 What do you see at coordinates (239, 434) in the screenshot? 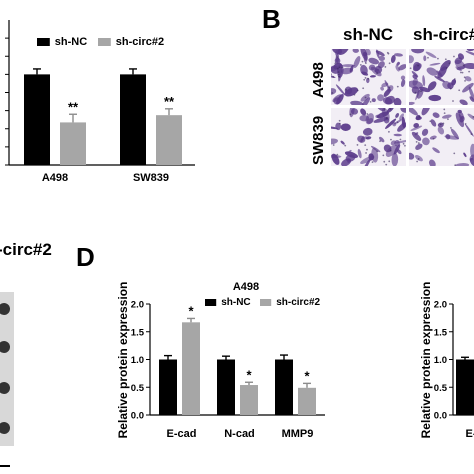
I see `panel-d-left-category-label: N-cad` at bounding box center [239, 434].